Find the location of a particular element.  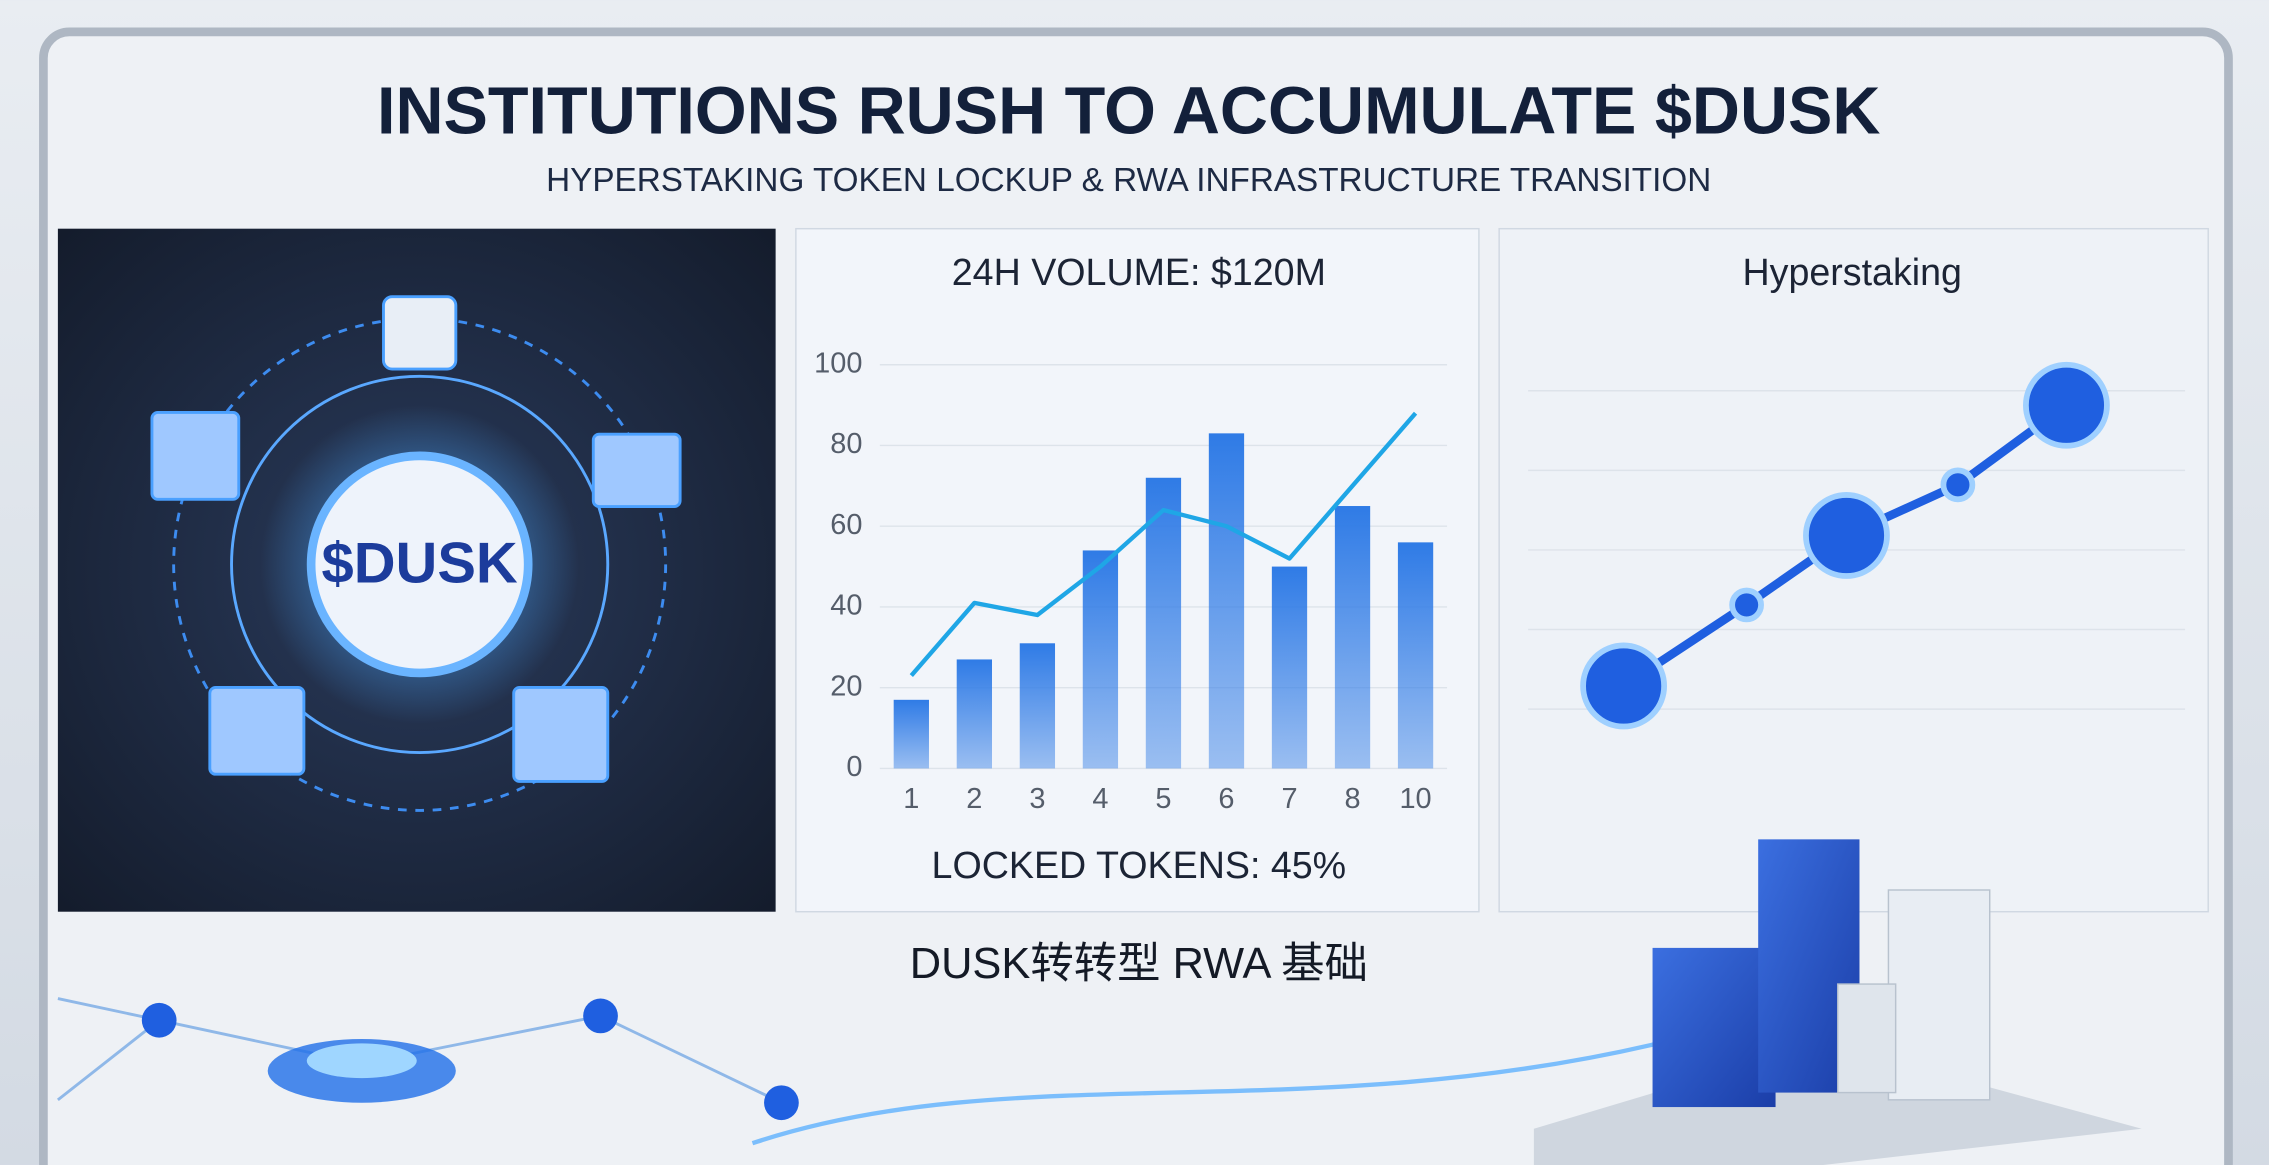

ring is located at coordinates (420, 564).